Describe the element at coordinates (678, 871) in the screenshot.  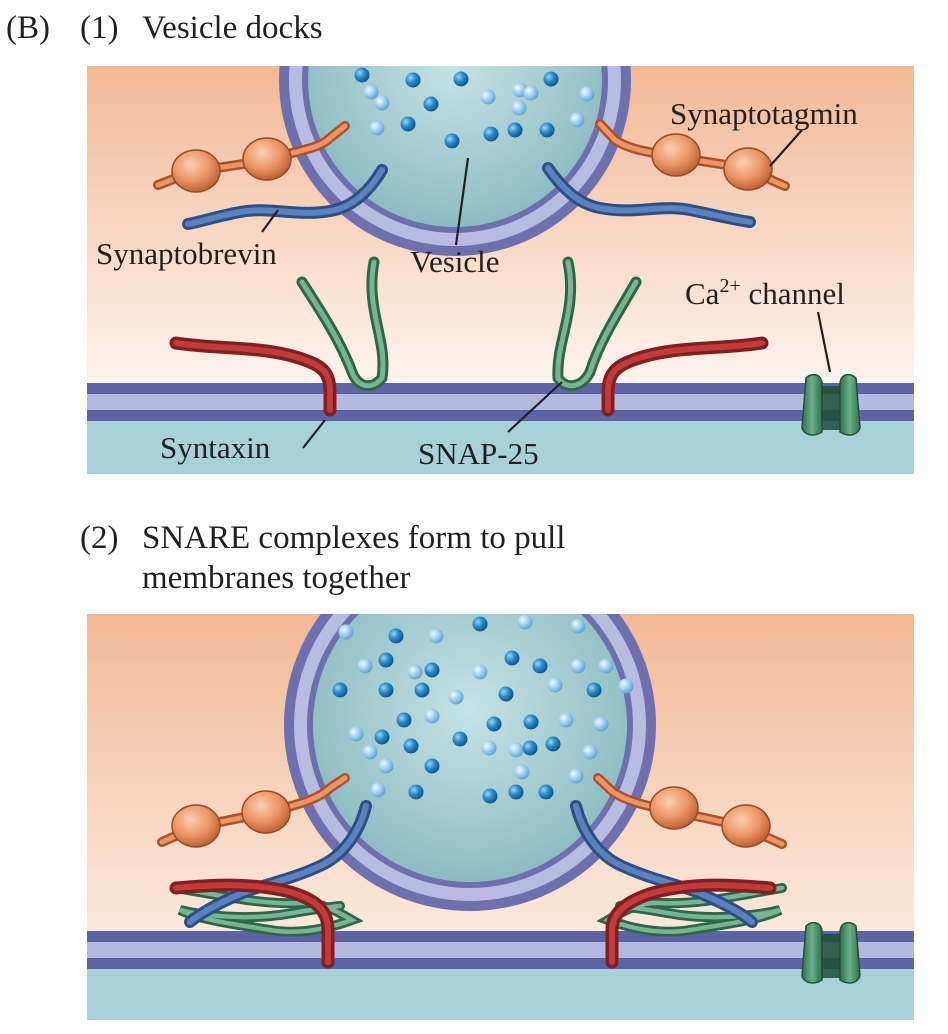
I see `snare-complex-right` at that location.